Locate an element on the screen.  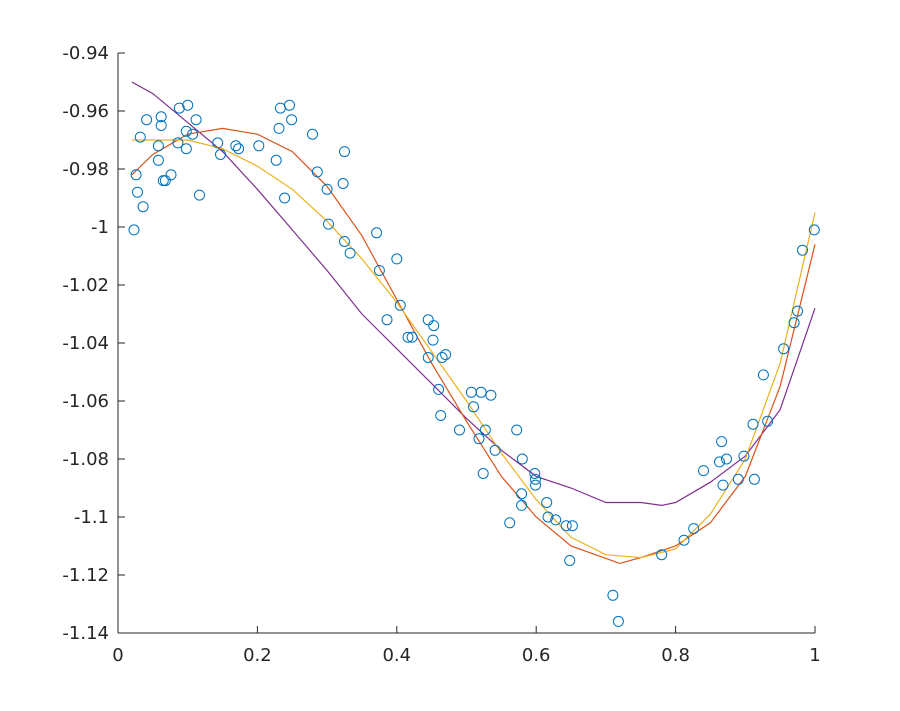
x-tick-label: 0.2 is located at coordinates (257, 655).